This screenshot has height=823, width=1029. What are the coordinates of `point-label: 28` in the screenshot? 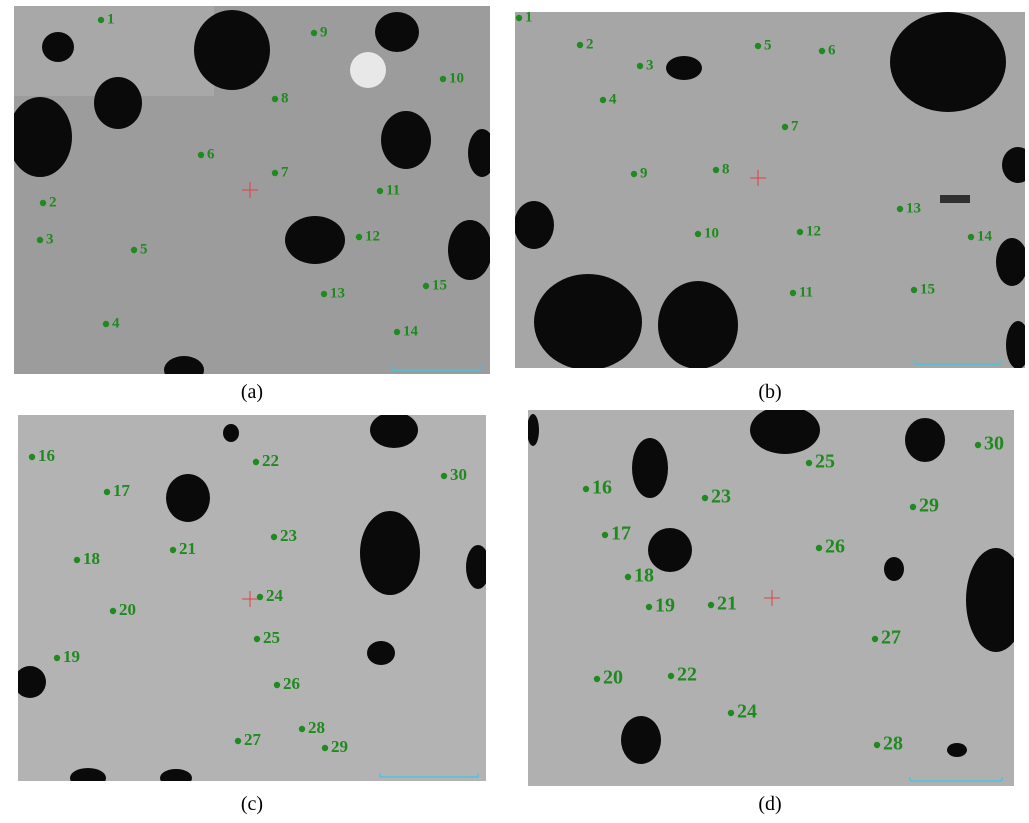 It's located at (316, 727).